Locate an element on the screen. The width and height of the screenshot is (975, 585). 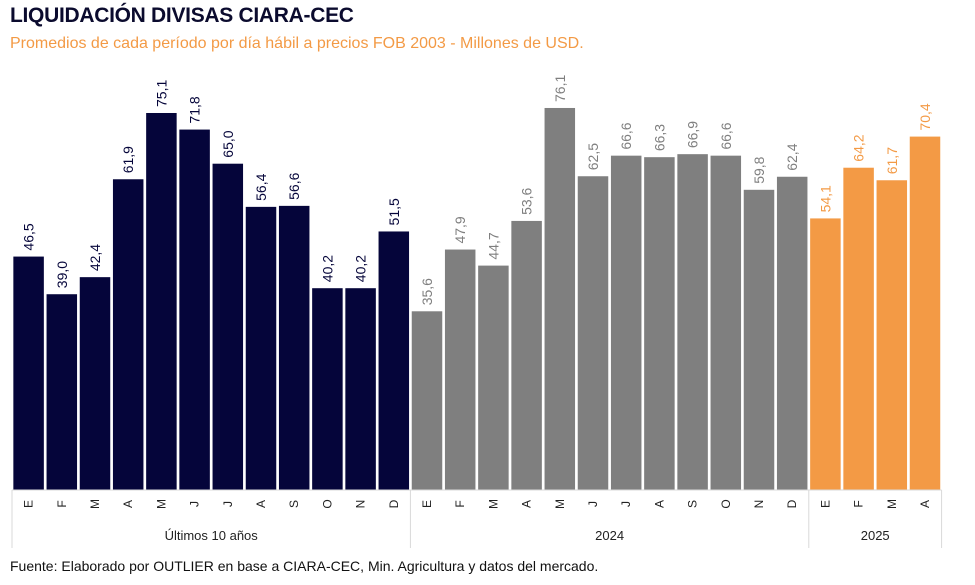
data-label: 54,1 is located at coordinates (825, 198).